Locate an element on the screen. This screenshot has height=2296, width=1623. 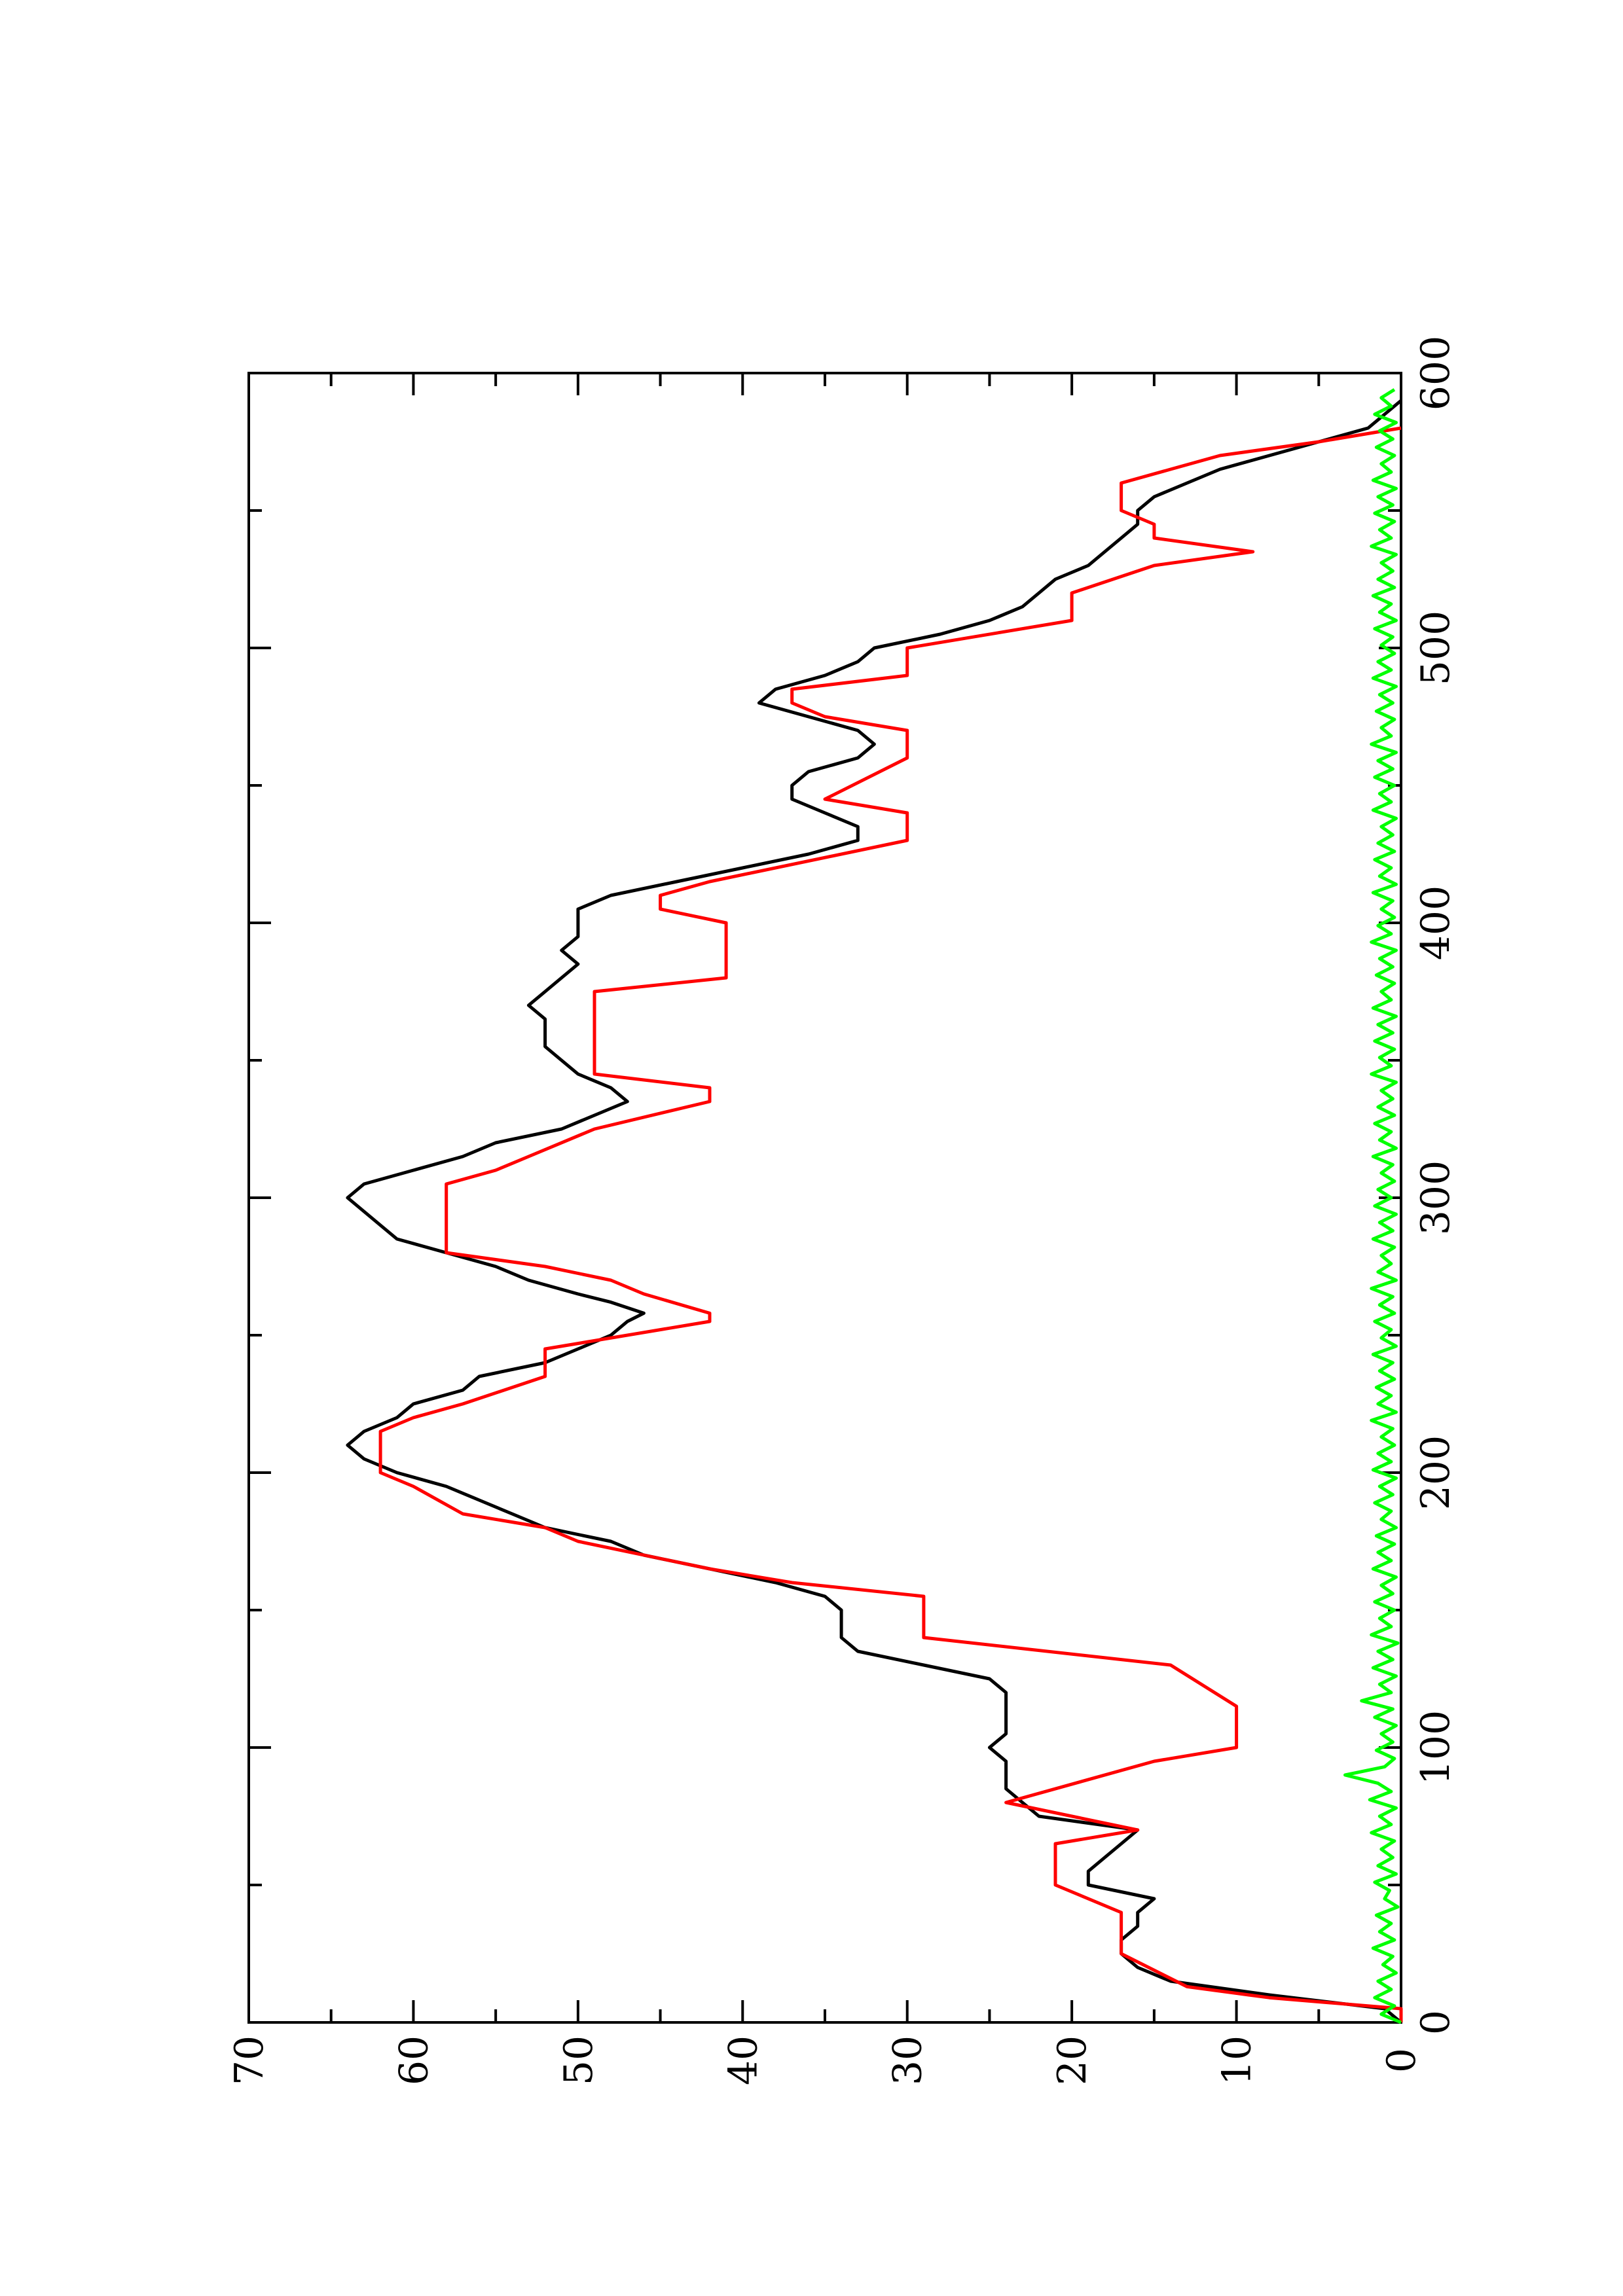
x-tick-label: 400 is located at coordinates (1436, 923).